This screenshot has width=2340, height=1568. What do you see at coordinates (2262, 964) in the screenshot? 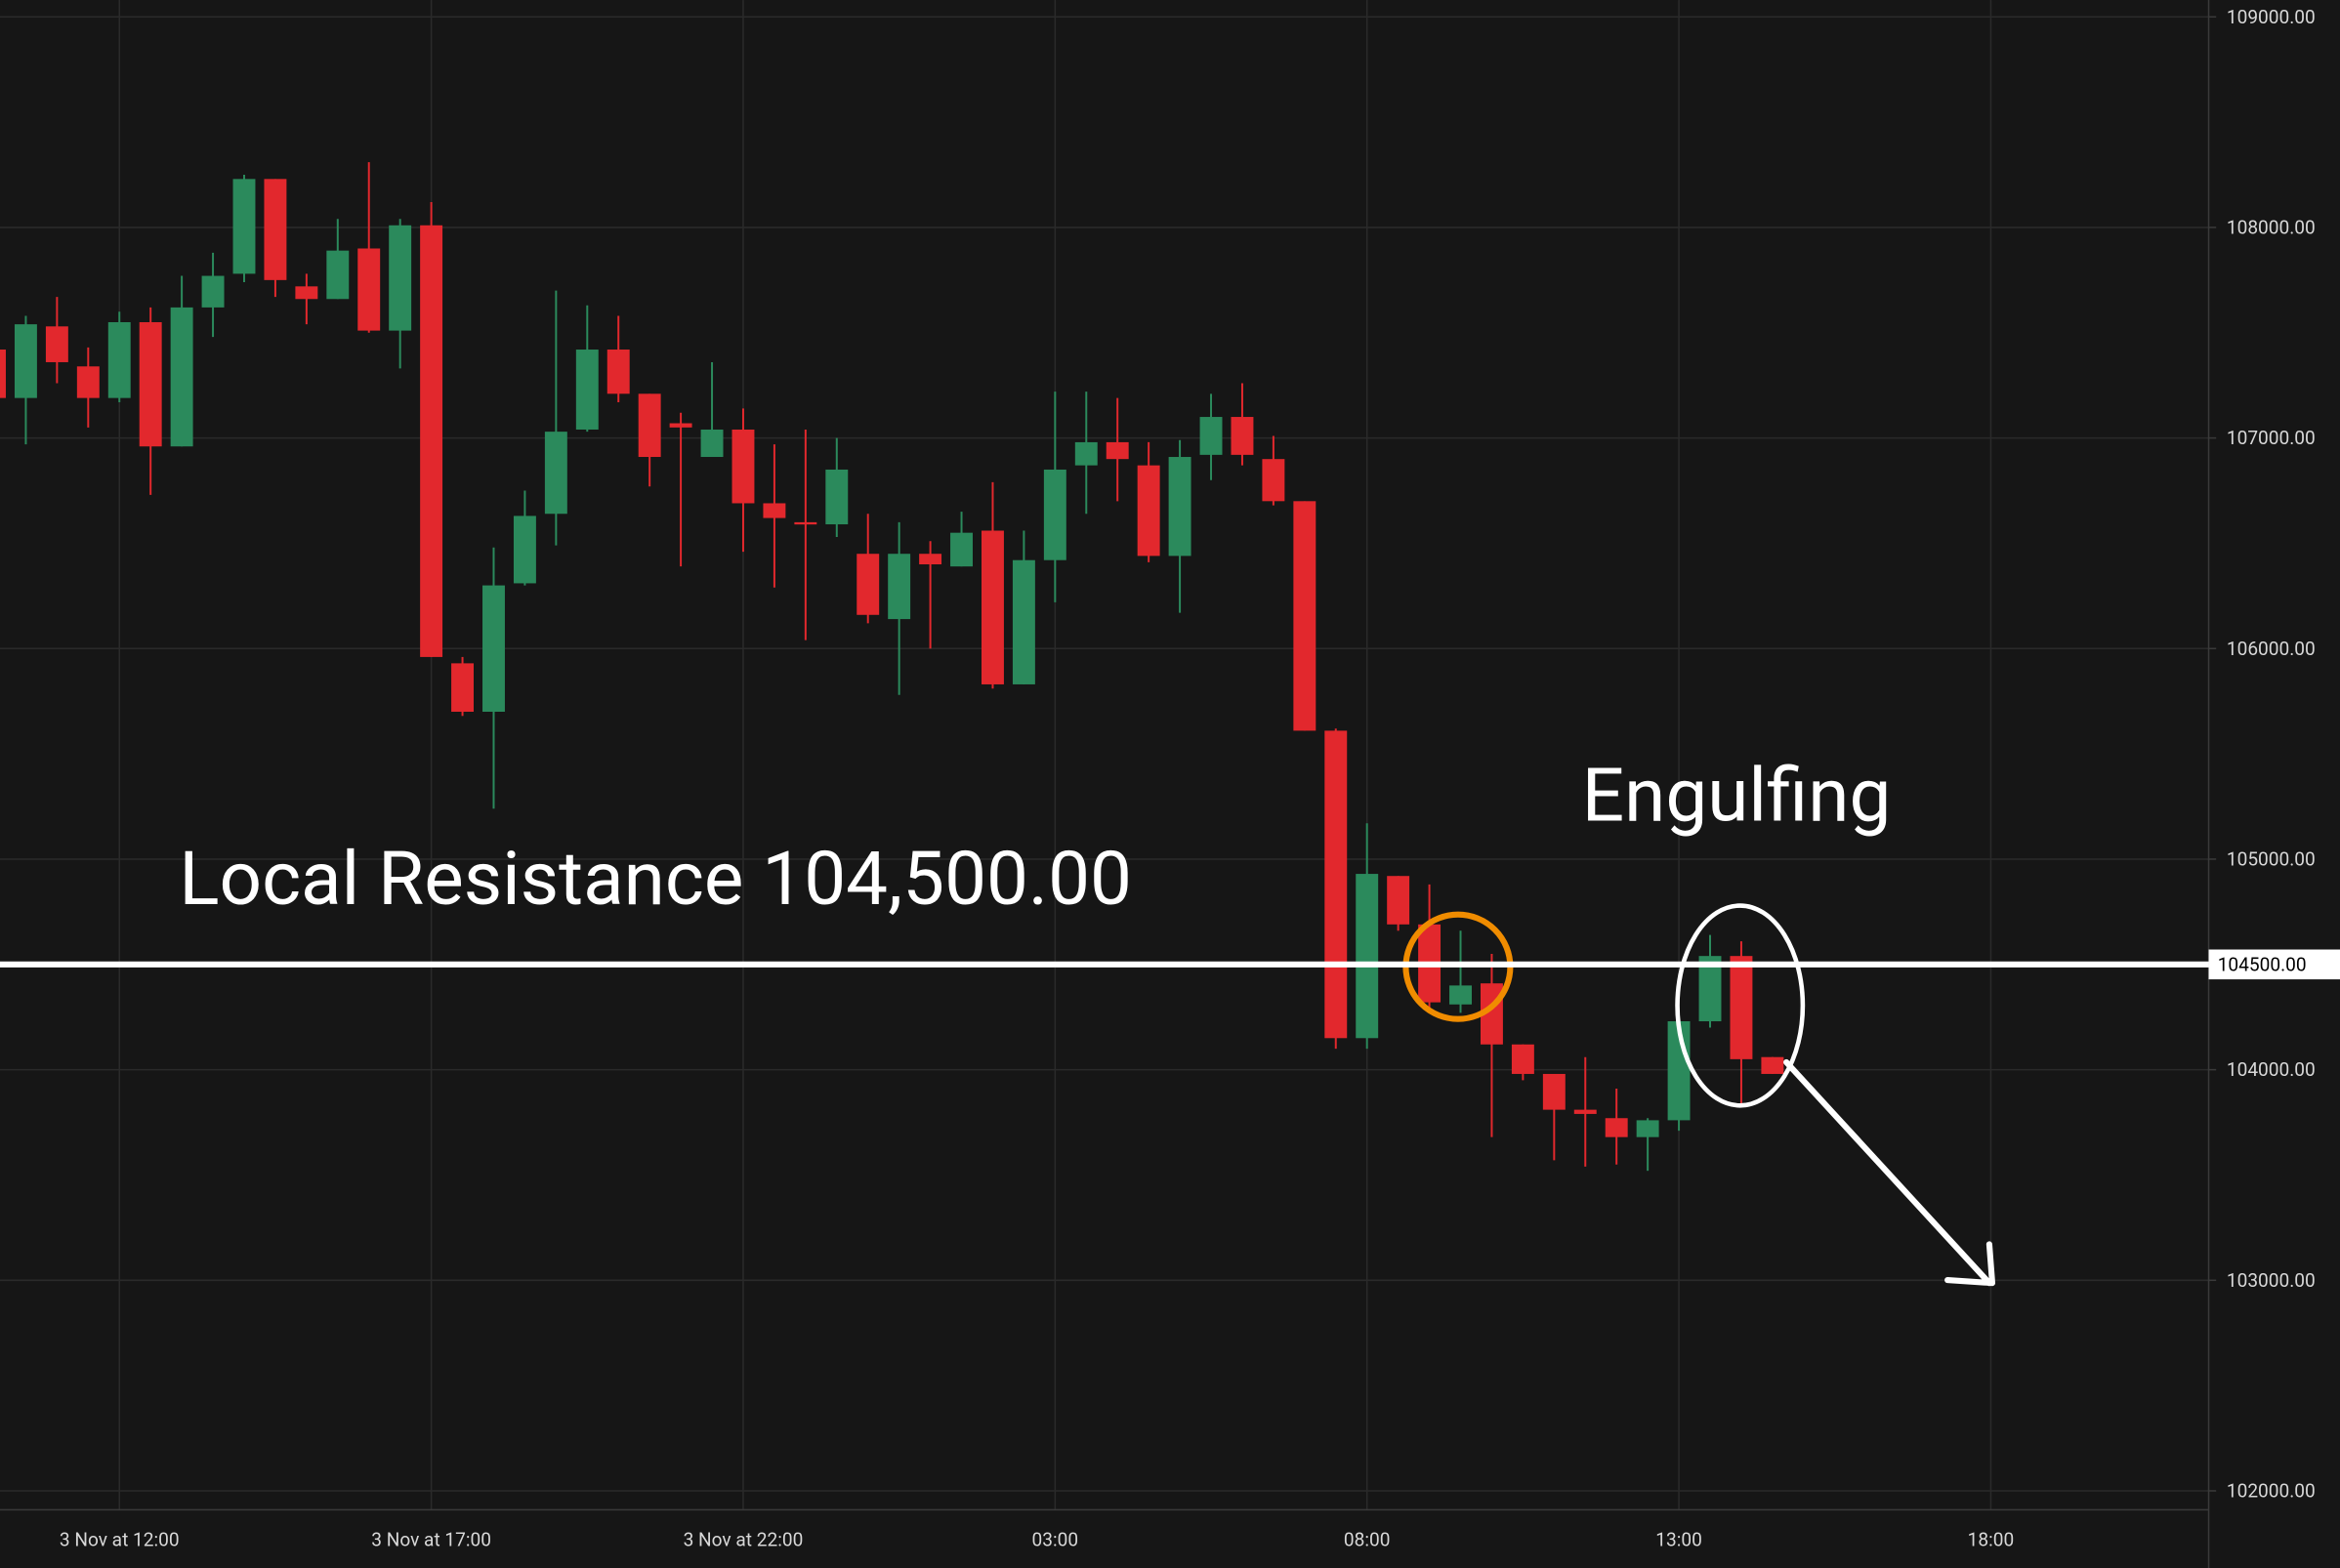
I see `resistance-label: 104500.00` at bounding box center [2262, 964].